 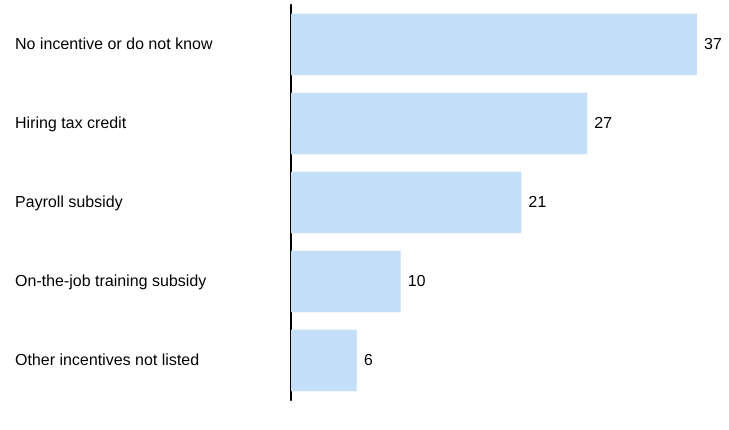 What do you see at coordinates (107, 360) in the screenshot?
I see `y-tick-label: Other incentives not listed` at bounding box center [107, 360].